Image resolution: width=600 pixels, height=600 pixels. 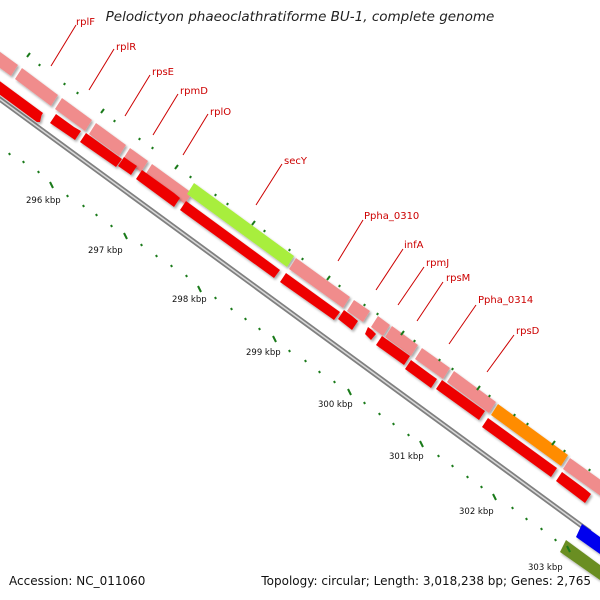 I want to click on scale-label: 297 kbp, so click(x=105, y=251).